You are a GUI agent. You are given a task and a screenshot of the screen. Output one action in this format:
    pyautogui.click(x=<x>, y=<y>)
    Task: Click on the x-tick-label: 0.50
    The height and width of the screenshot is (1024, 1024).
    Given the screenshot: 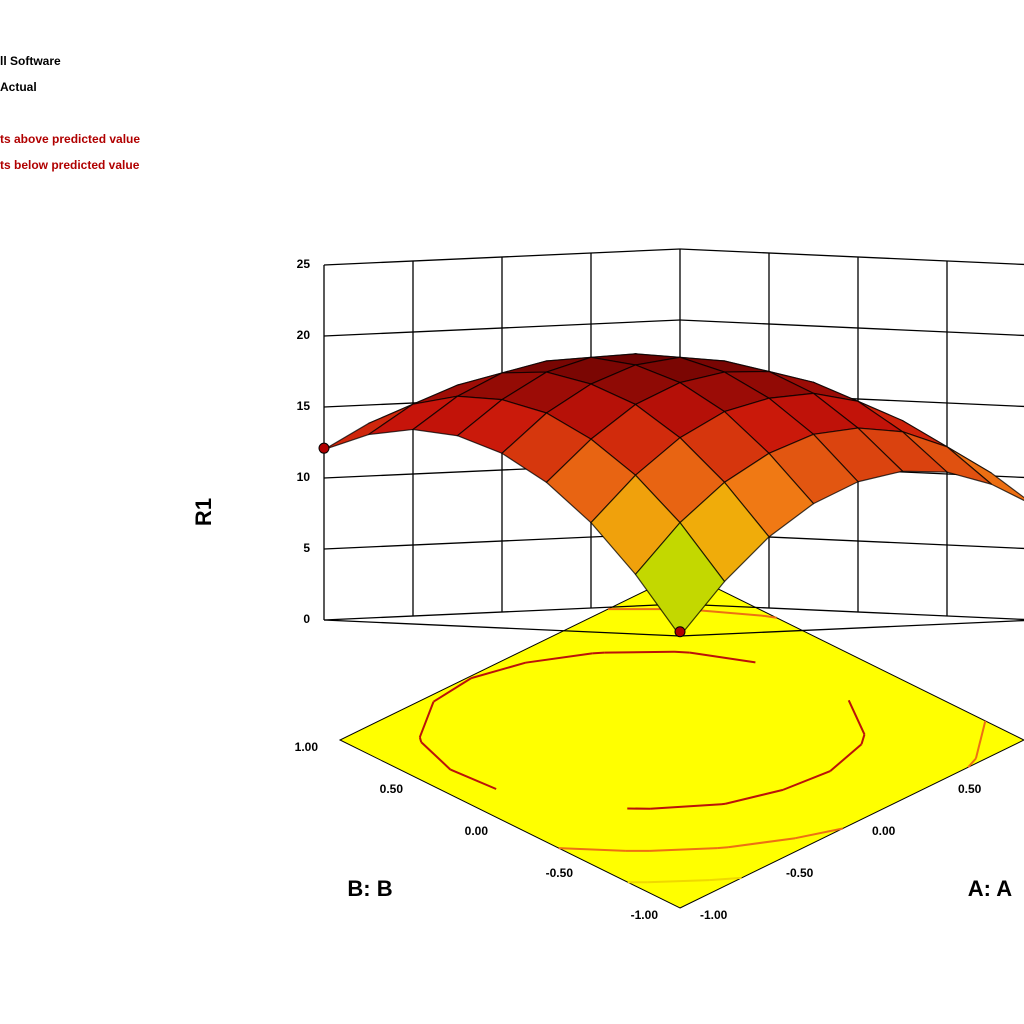 What is the action you would take?
    pyautogui.click(x=970, y=789)
    